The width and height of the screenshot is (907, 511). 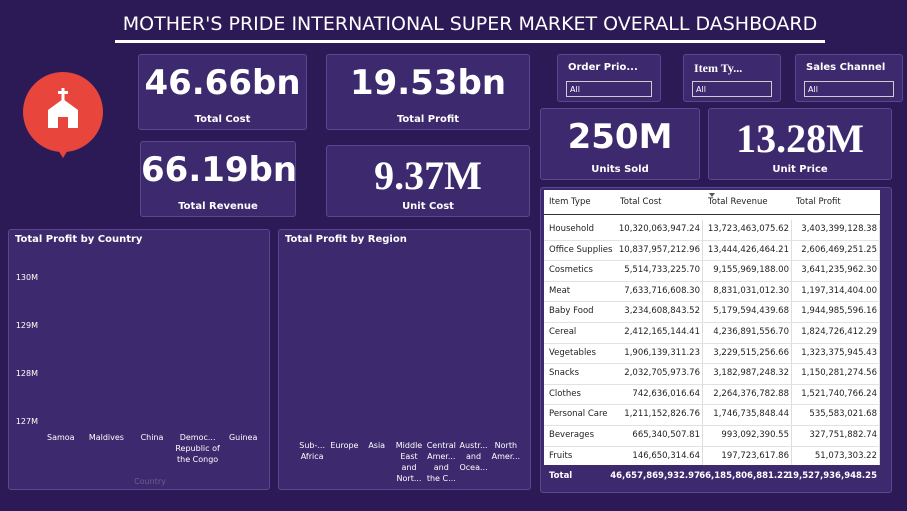 What do you see at coordinates (751, 352) in the screenshot?
I see `table-cell: 3,229,515,256.66` at bounding box center [751, 352].